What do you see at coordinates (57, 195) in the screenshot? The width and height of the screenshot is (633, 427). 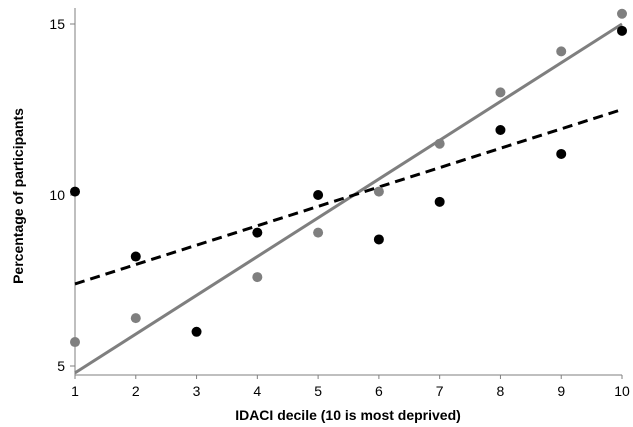 I see `y-tick-label: 10` at bounding box center [57, 195].